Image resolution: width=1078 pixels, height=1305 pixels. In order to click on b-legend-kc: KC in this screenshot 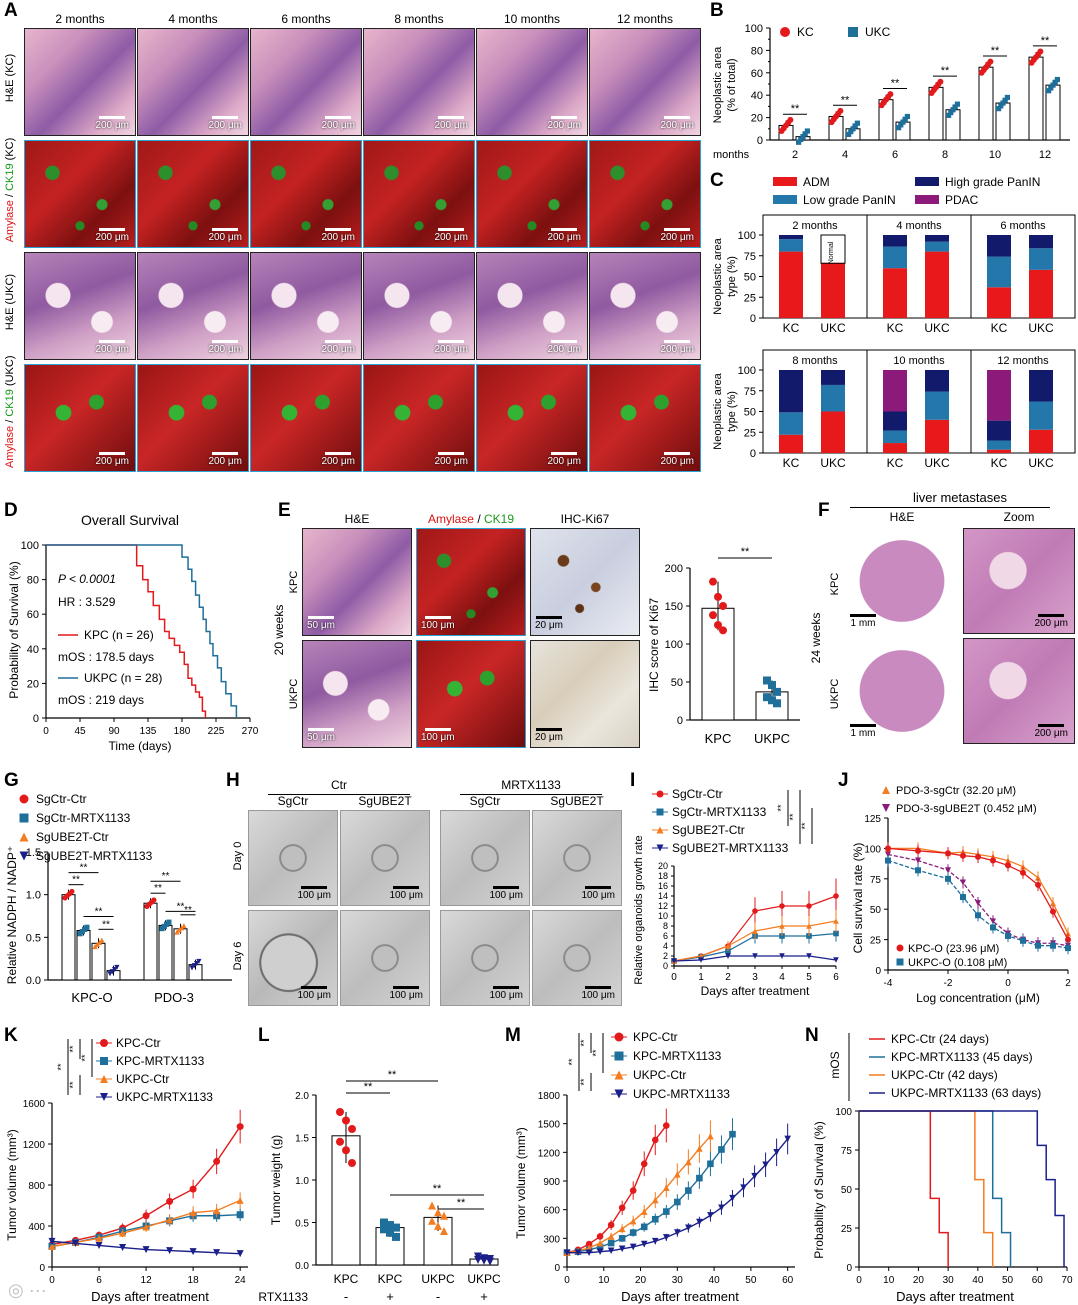, I will do `click(805, 32)`.